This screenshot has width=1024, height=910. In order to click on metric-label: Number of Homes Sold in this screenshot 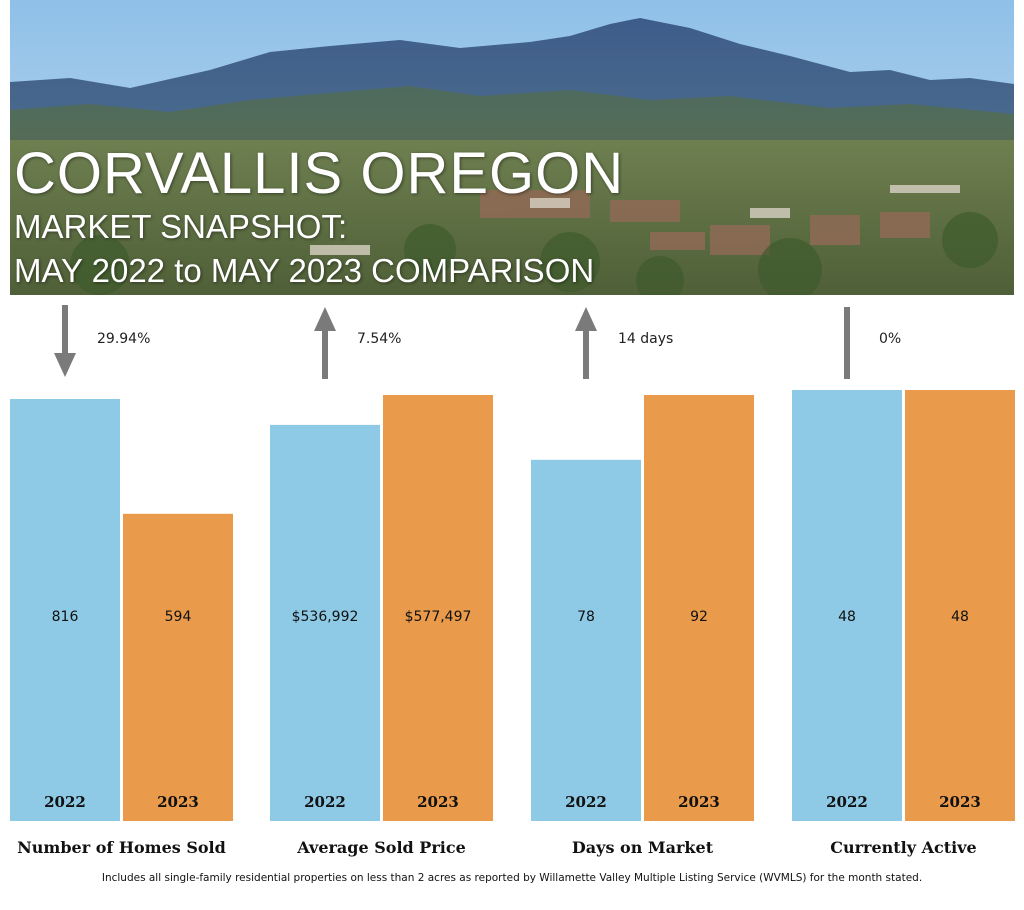, I will do `click(121, 847)`.